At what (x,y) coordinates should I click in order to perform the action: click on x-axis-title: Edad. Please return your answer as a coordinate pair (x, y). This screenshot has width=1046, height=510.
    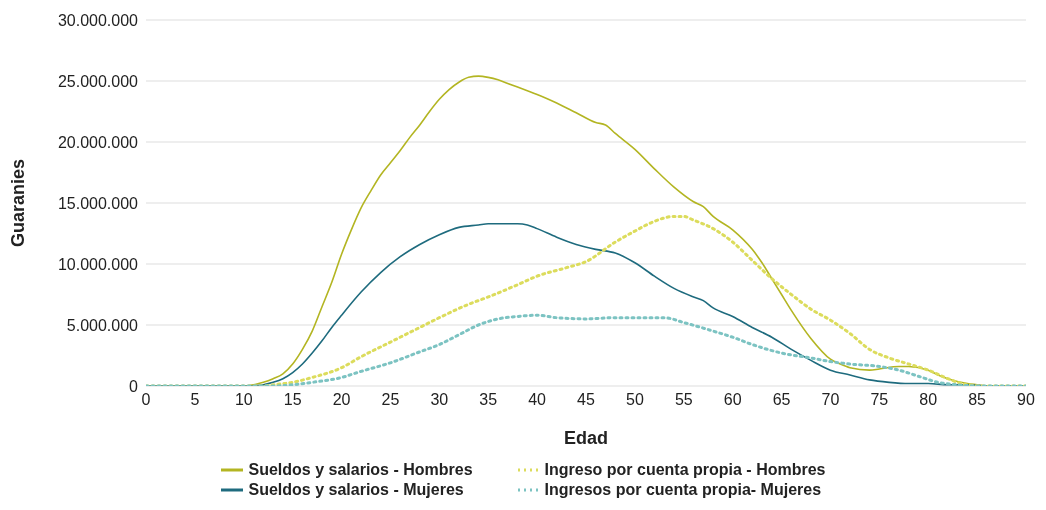
    Looking at the image, I should click on (586, 438).